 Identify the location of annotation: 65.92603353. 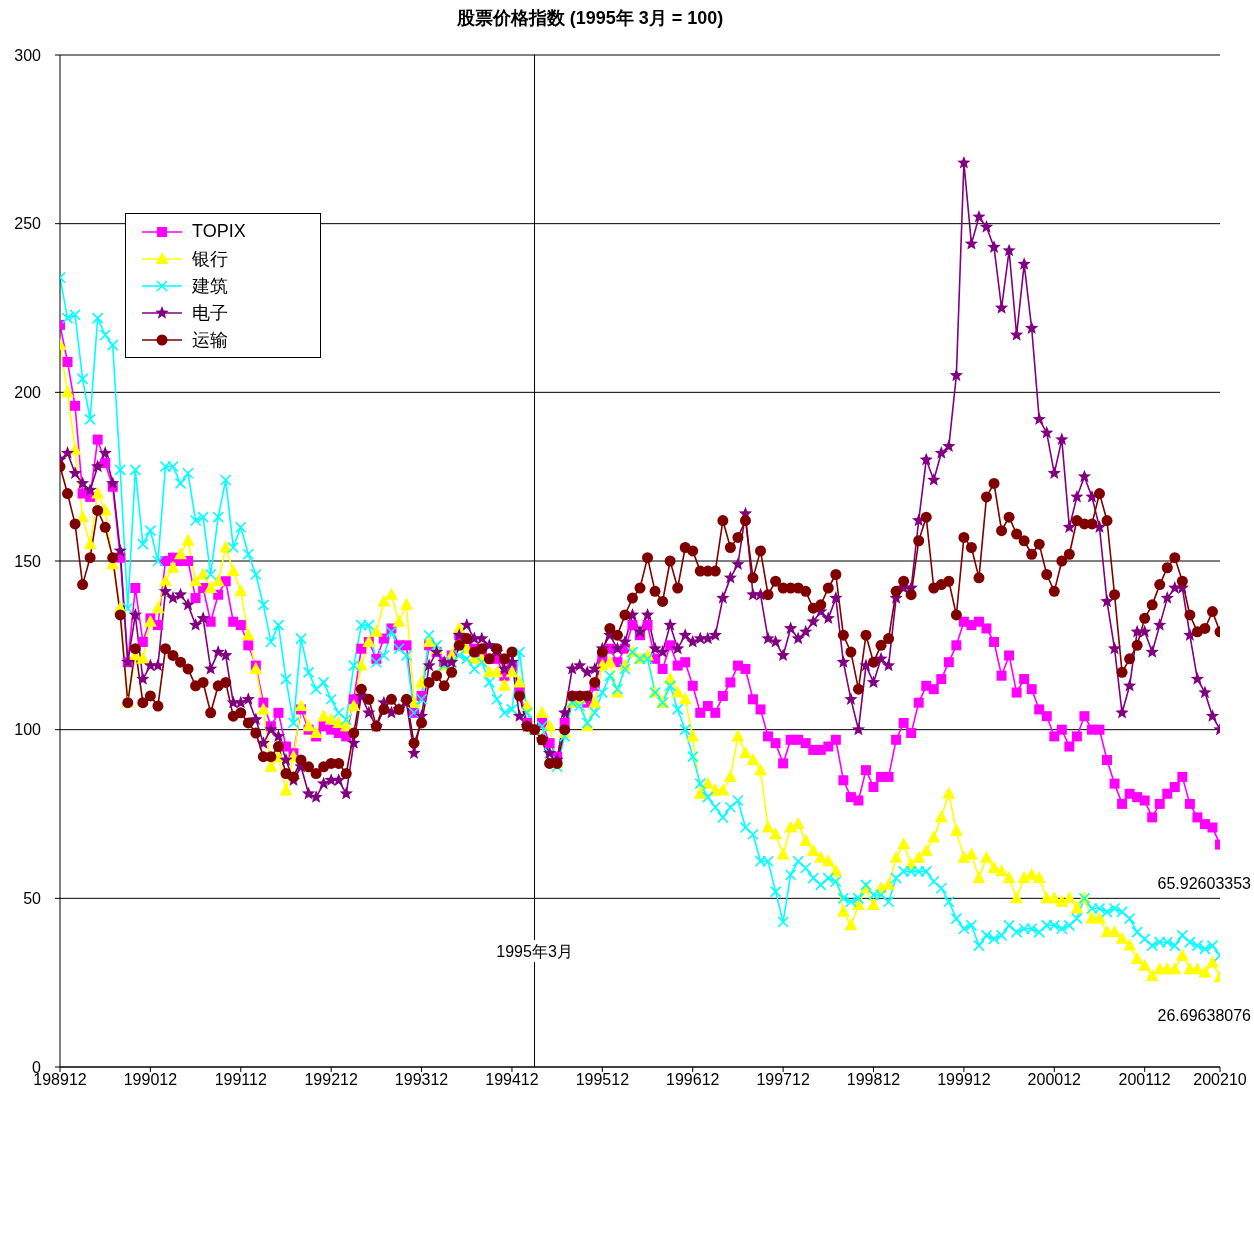
(1204, 883).